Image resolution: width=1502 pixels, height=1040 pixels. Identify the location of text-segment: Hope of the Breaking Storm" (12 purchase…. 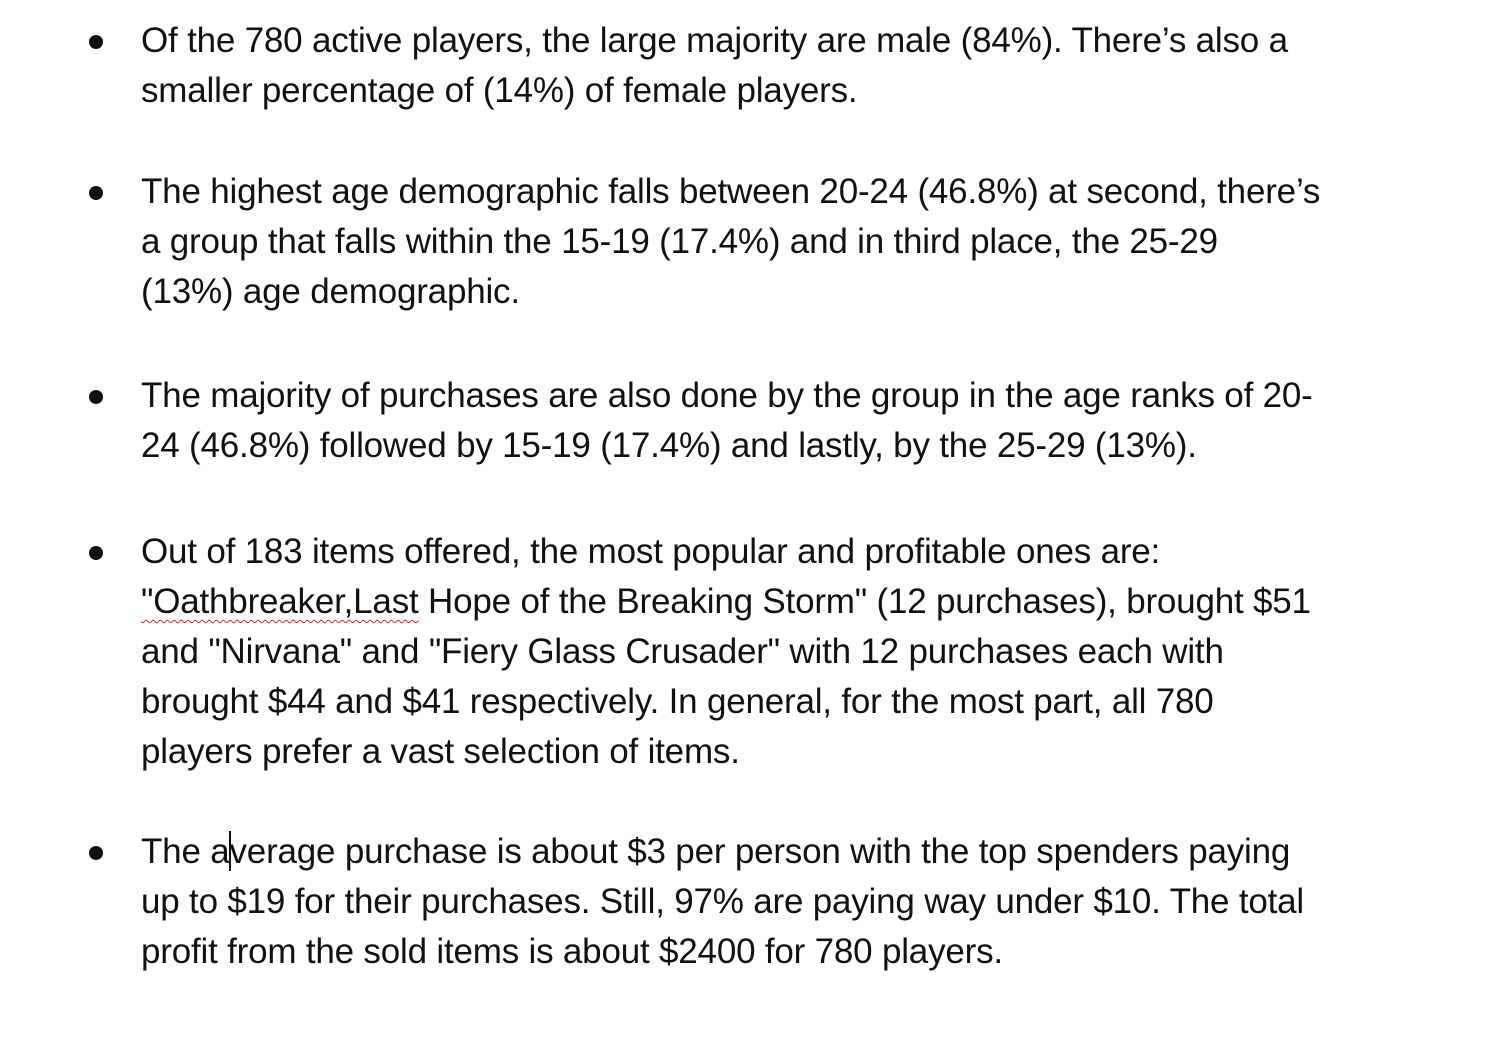
(864, 601).